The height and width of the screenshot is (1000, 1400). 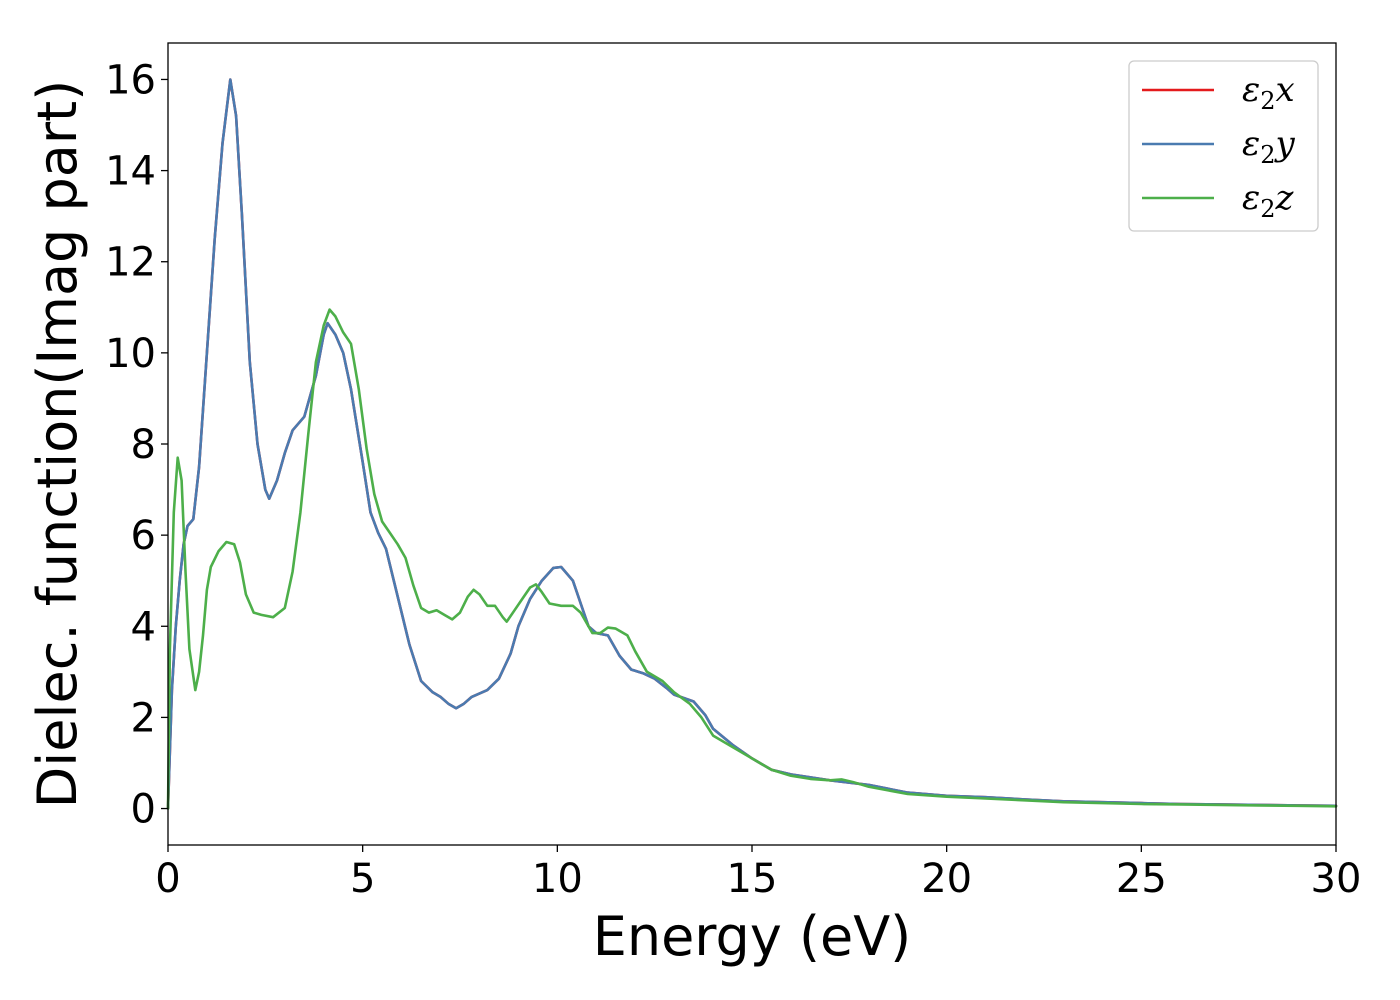 What do you see at coordinates (143, 627) in the screenshot?
I see `y-tick-label: 4` at bounding box center [143, 627].